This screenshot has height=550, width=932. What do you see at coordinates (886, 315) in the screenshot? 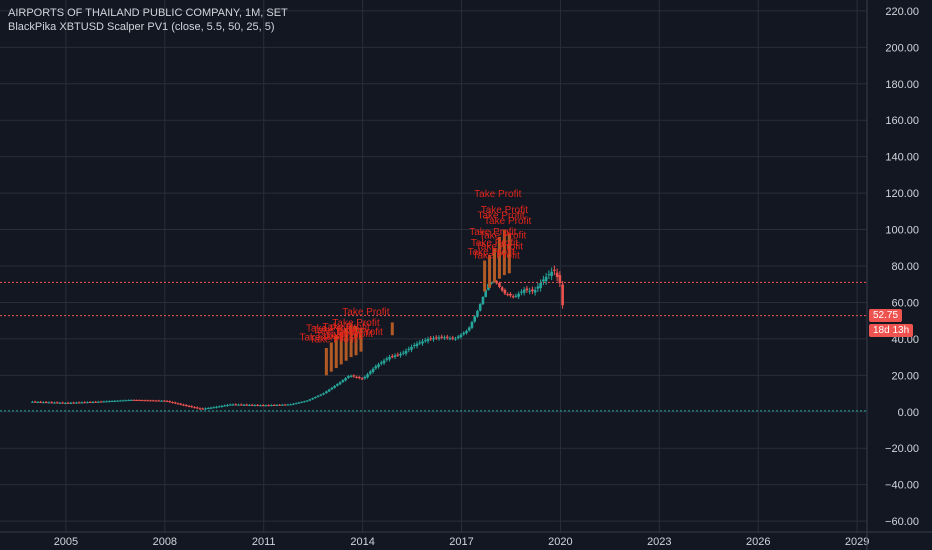
I see `last-price-tag: 52.75` at bounding box center [886, 315].